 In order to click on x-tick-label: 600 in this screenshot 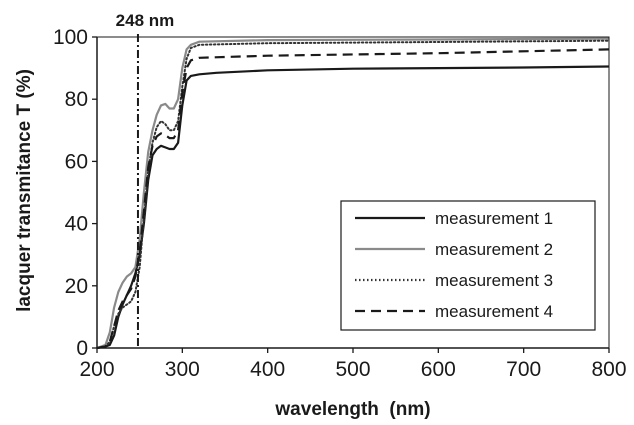, I will do `click(438, 369)`.